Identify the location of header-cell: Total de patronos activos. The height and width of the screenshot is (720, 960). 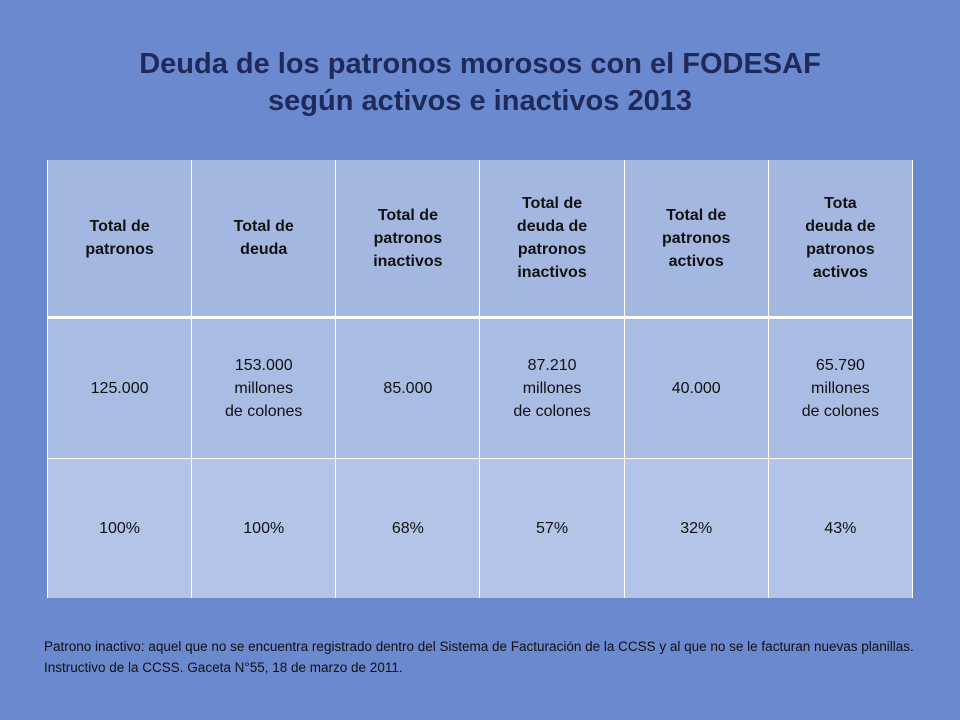
(696, 239).